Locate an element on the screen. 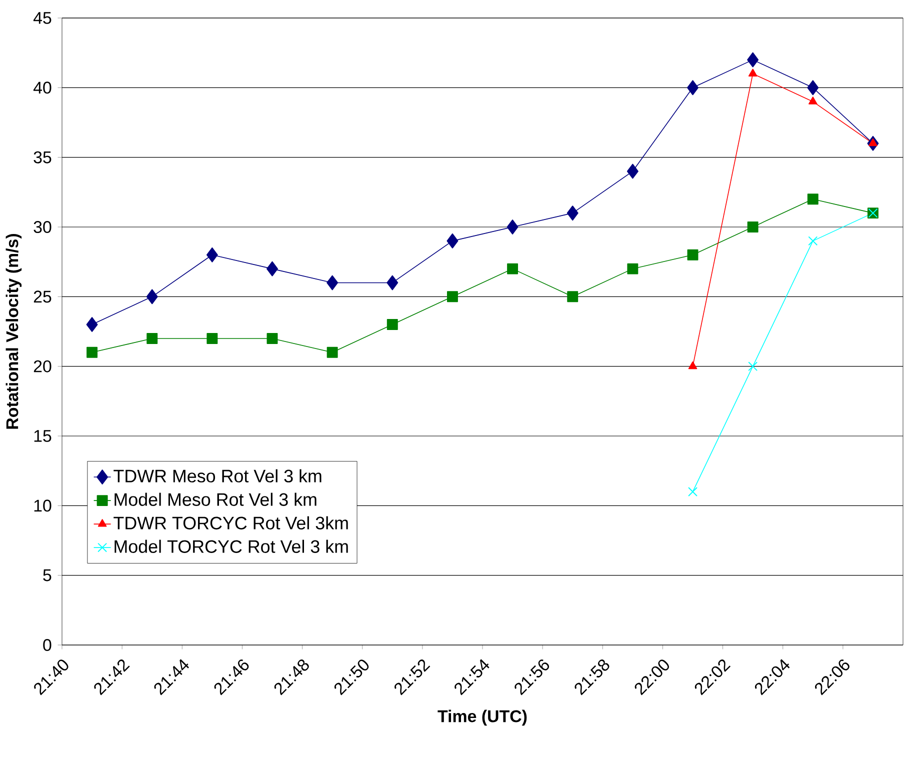 This screenshot has width=905, height=765. y-tick-label: 15 is located at coordinates (43, 436).